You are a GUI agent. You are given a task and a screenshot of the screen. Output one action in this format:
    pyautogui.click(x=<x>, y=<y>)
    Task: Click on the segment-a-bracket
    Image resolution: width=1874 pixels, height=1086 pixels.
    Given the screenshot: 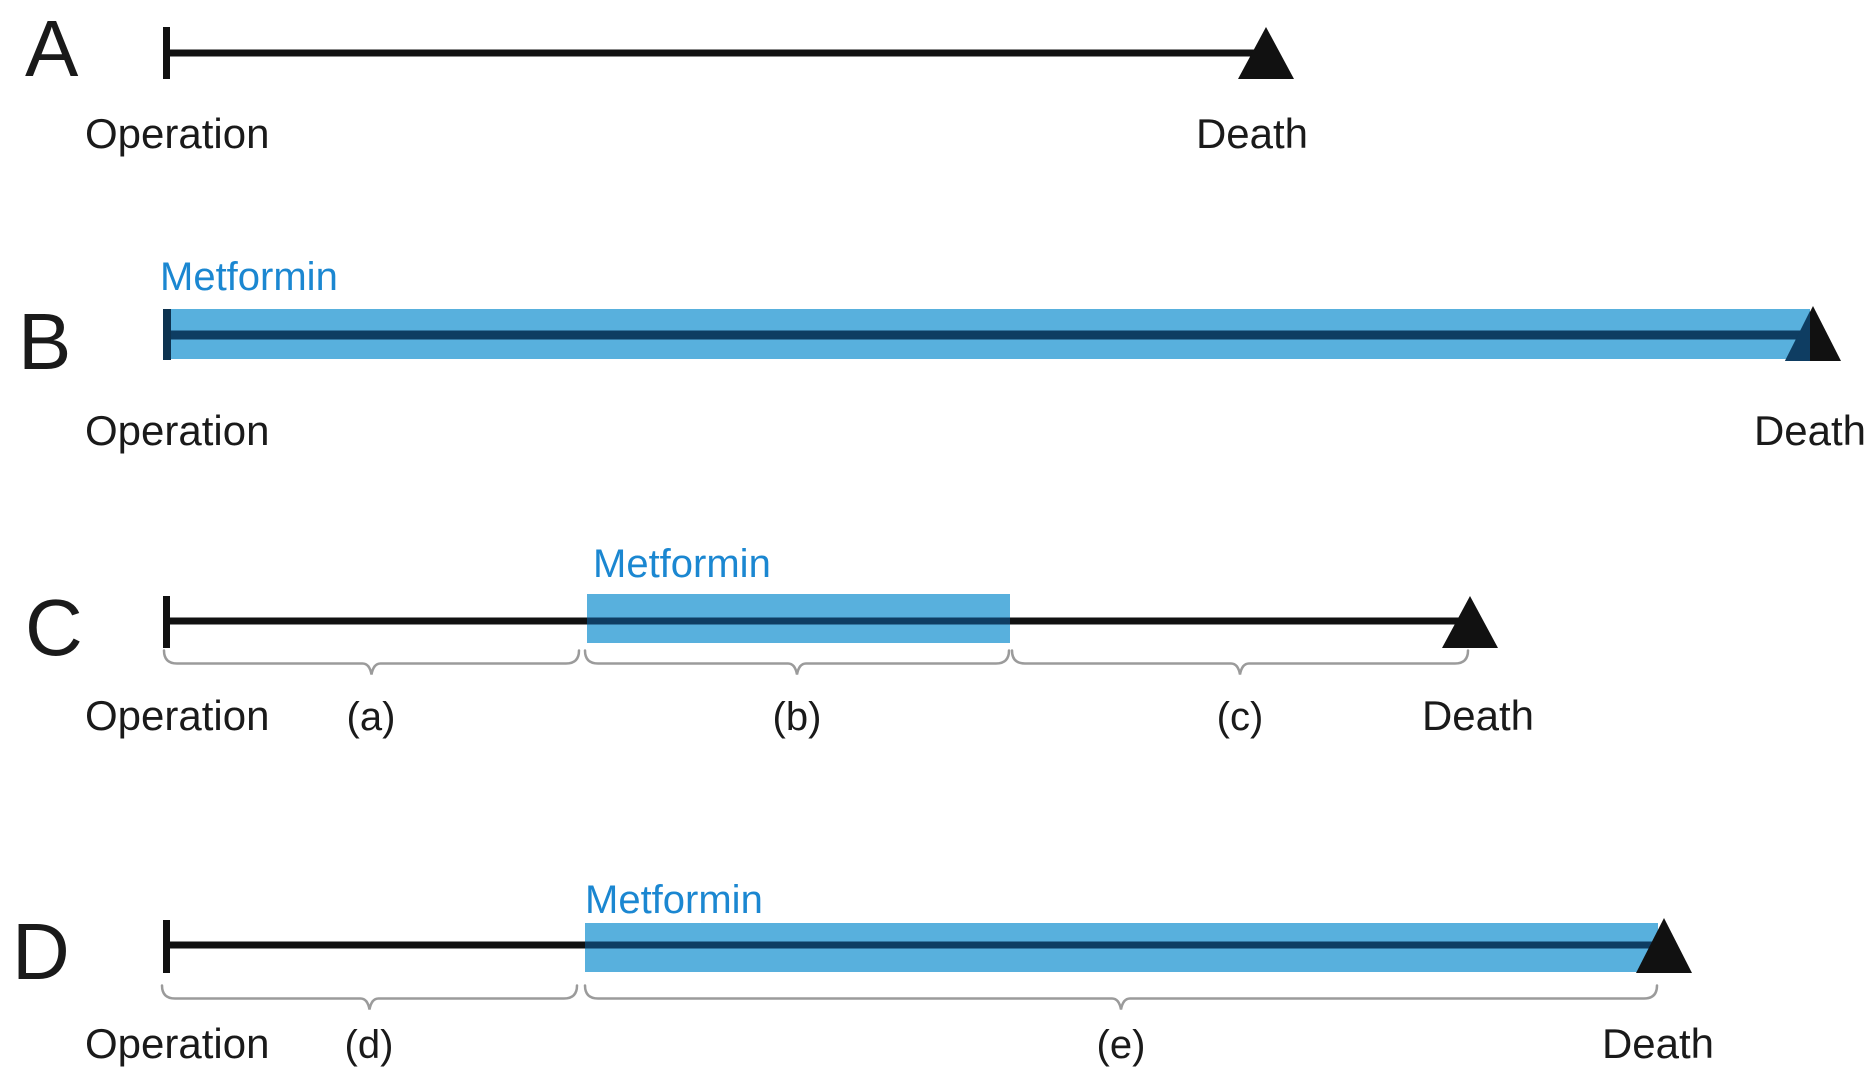 What is the action you would take?
    pyautogui.click(x=371, y=662)
    